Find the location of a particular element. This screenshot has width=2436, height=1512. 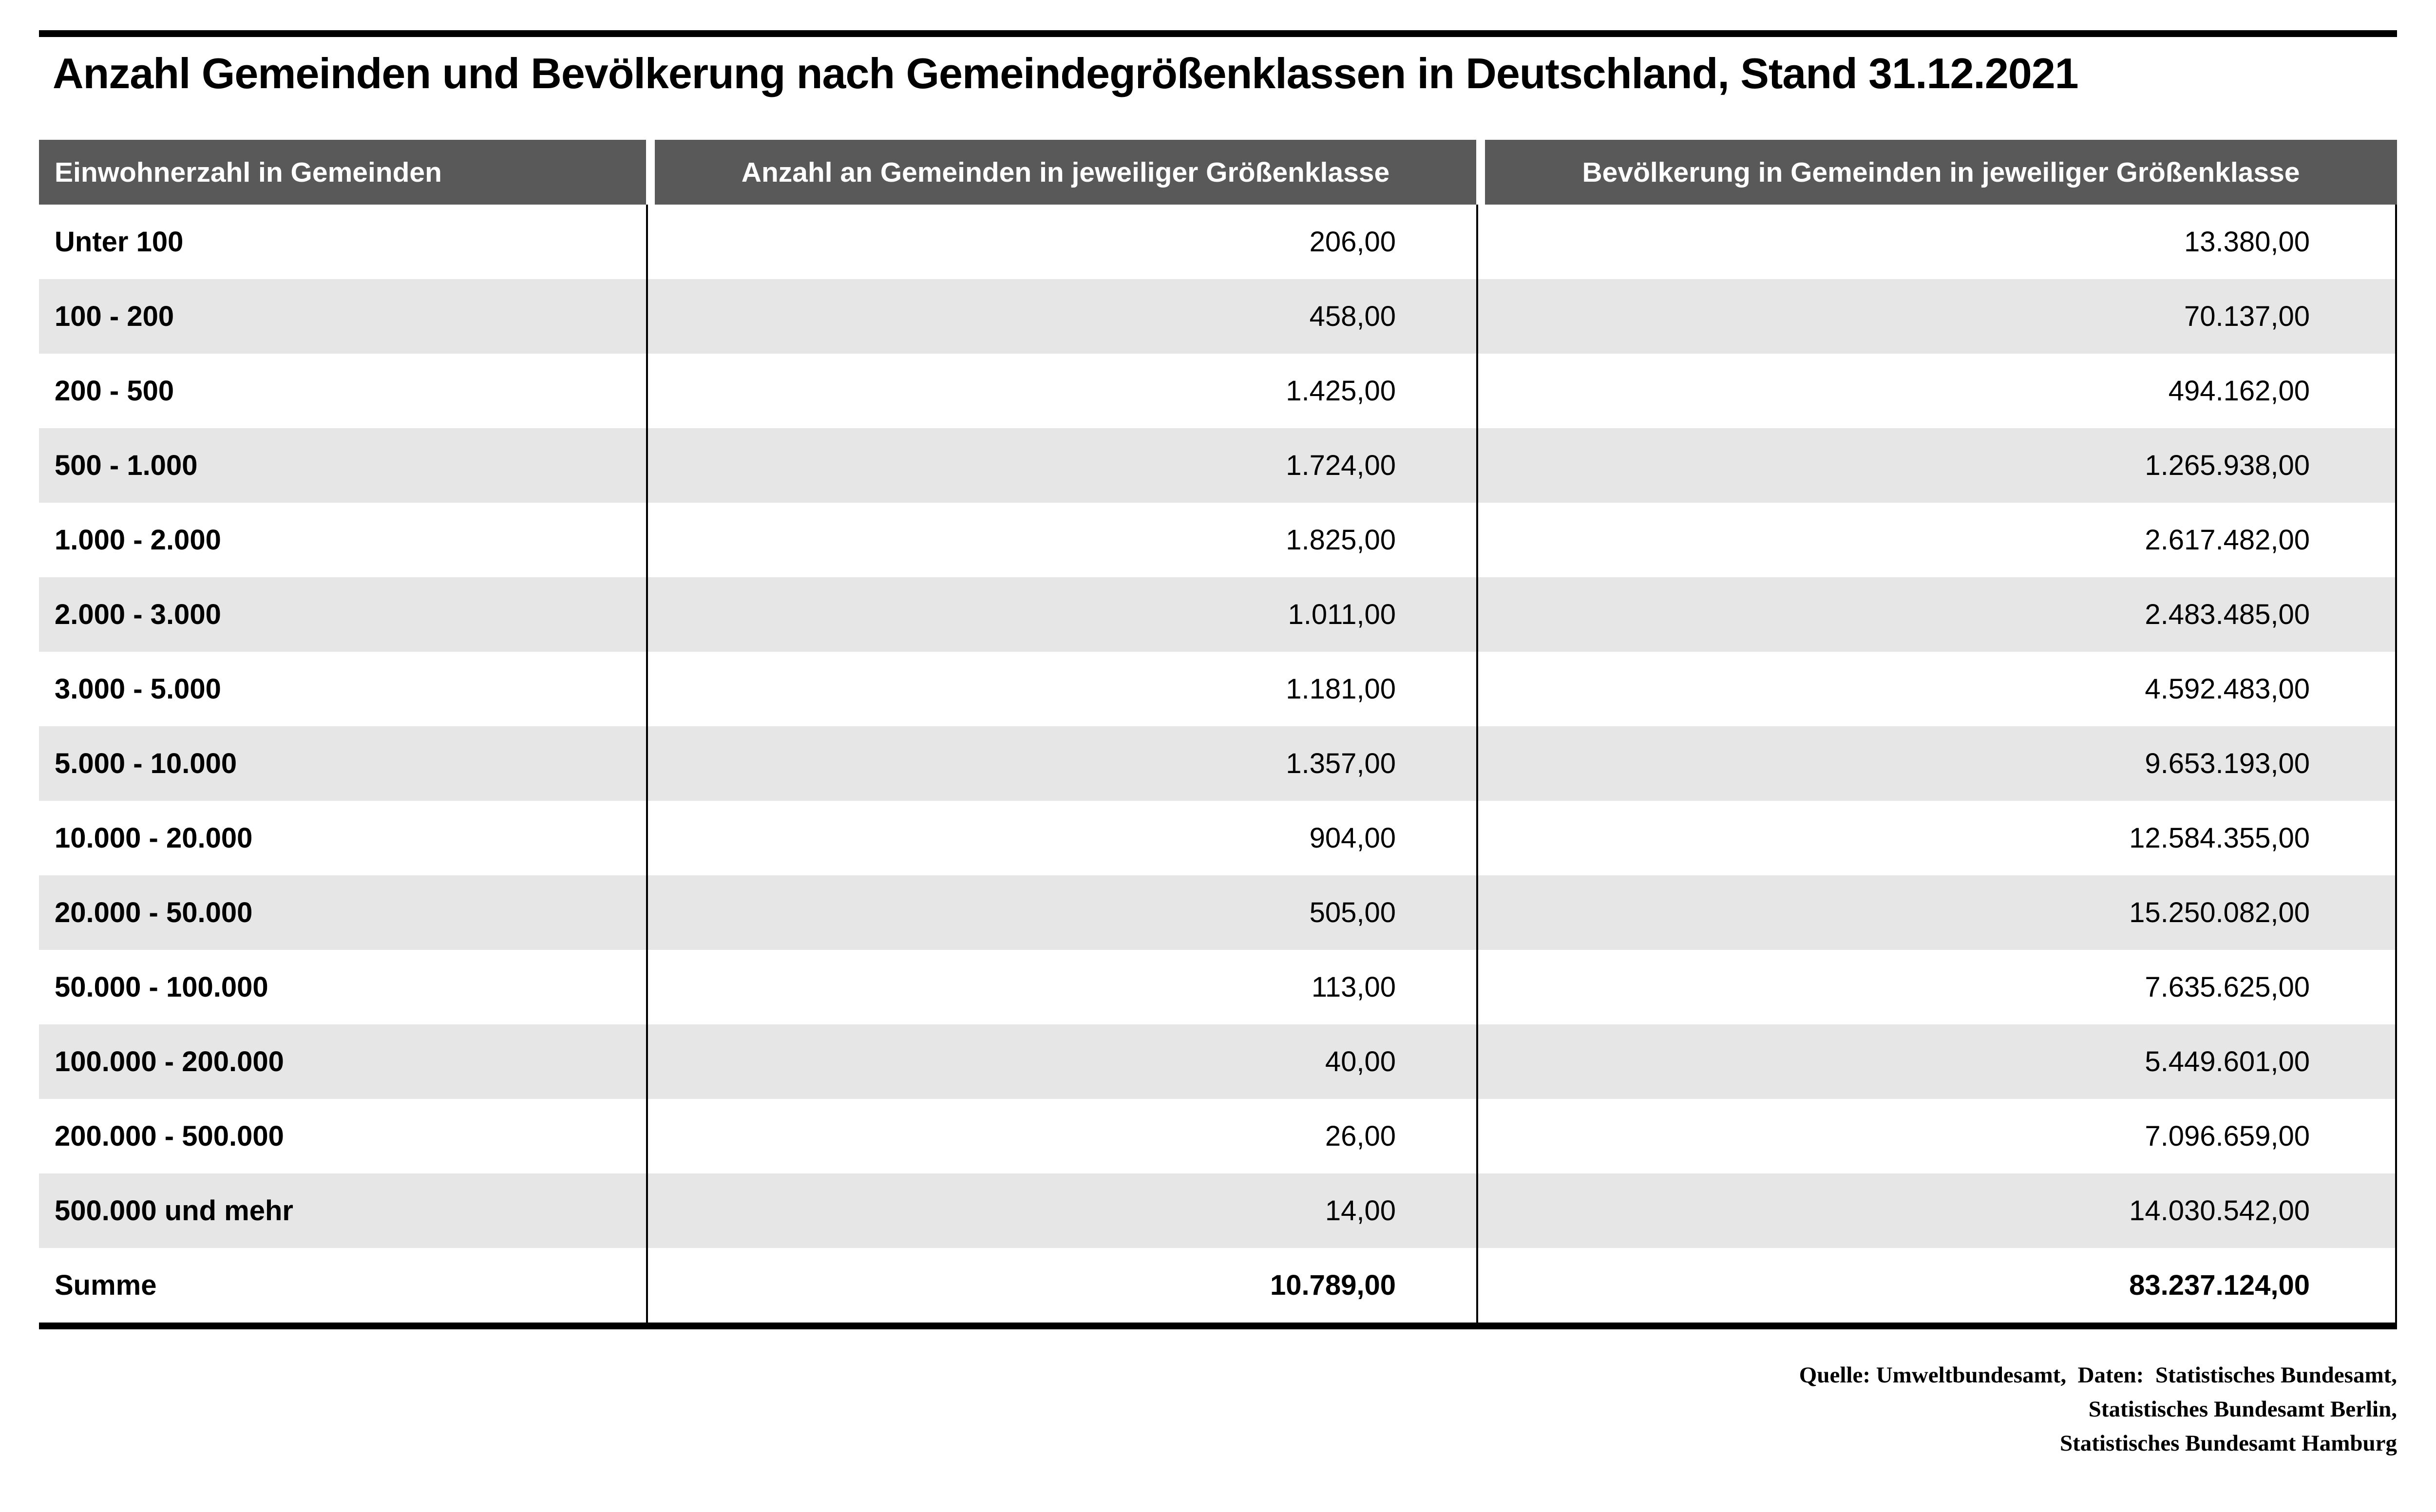

municipalities-cell: 1.357,00 is located at coordinates (1061, 763).